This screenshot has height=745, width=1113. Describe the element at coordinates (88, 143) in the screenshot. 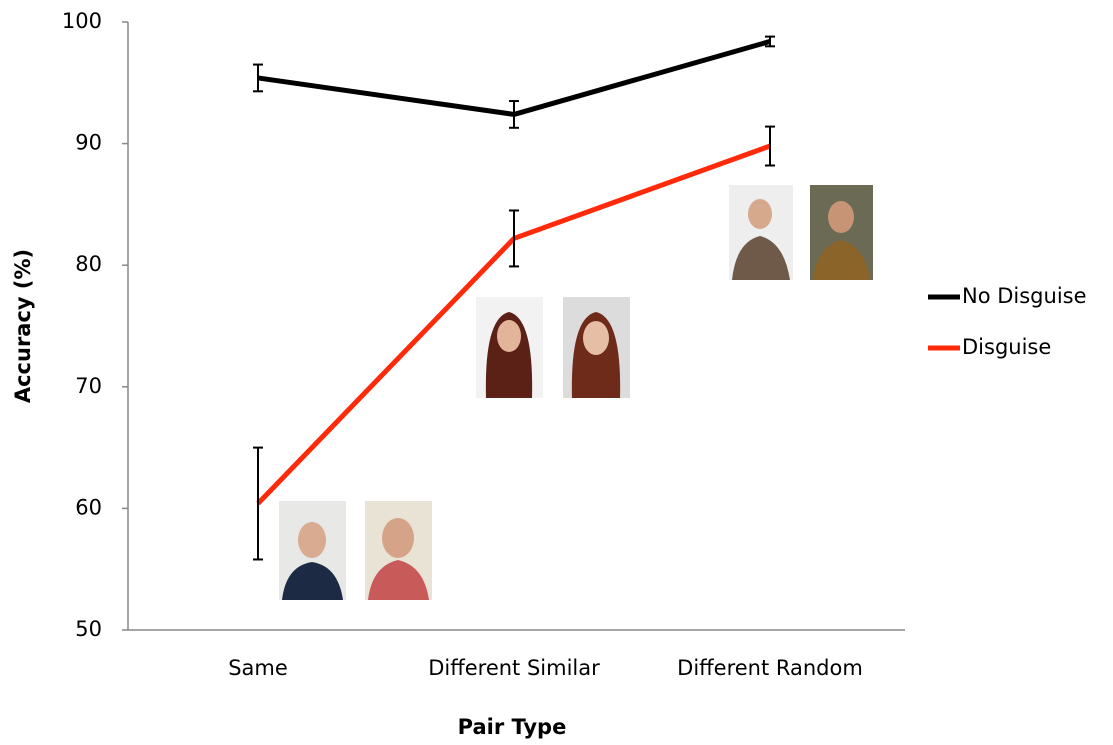

I see `y-tick-label: 90` at that location.